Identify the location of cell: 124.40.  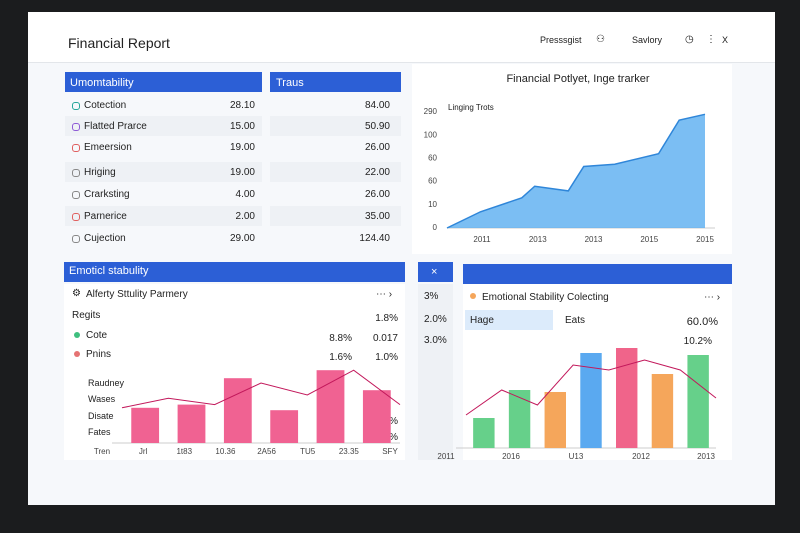
(374, 238).